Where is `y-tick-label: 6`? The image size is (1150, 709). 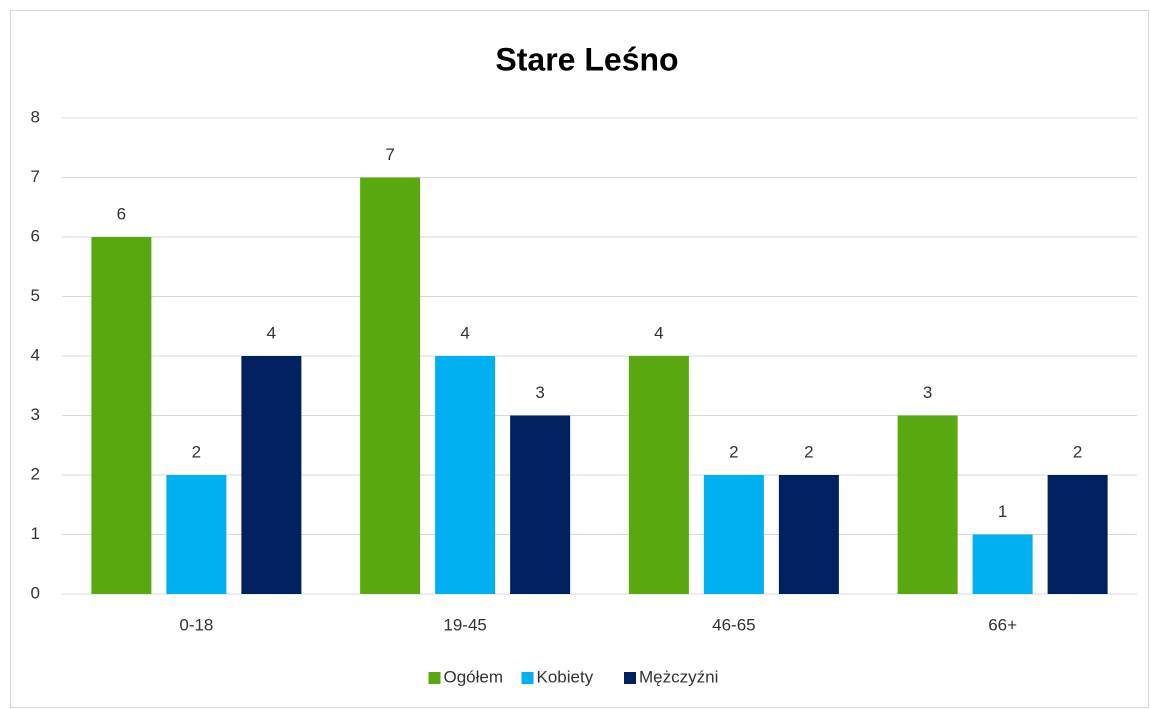
y-tick-label: 6 is located at coordinates (35, 235).